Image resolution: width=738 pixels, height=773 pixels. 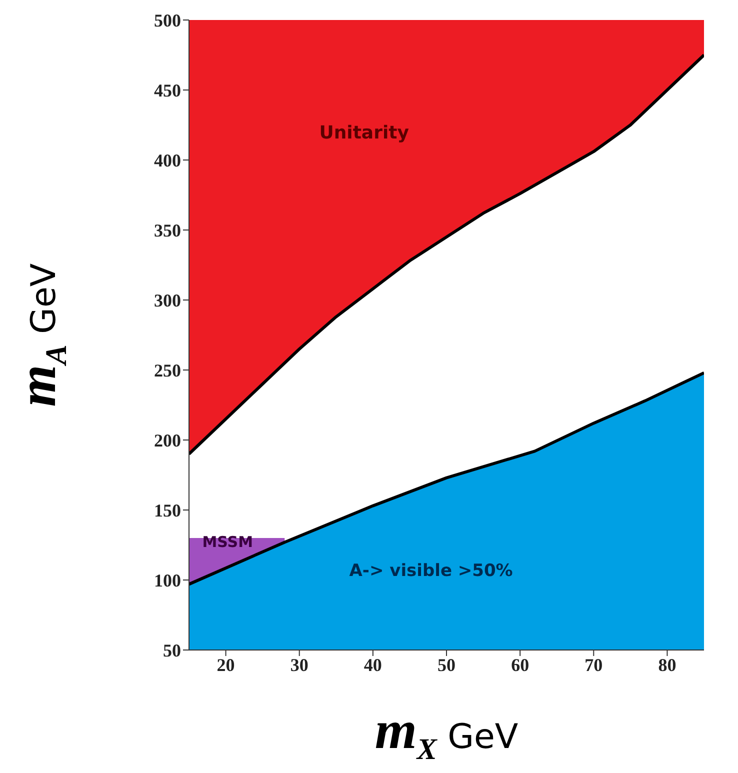 What do you see at coordinates (225, 664) in the screenshot?
I see `x-tick-label: 20` at bounding box center [225, 664].